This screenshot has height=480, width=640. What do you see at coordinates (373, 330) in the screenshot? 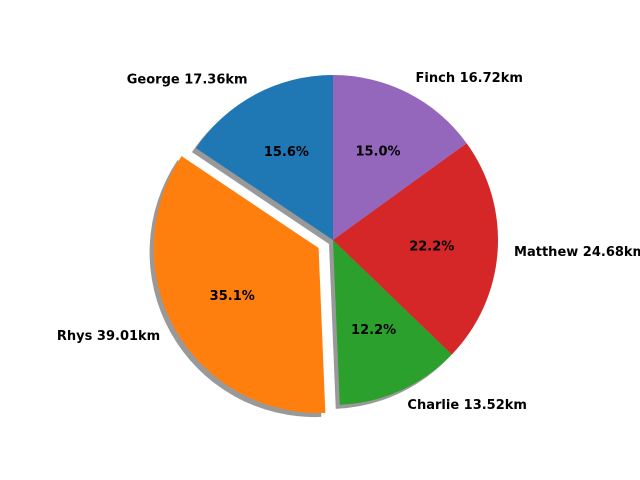
I see `percent-label-charlie: 12.2%` at bounding box center [373, 330].